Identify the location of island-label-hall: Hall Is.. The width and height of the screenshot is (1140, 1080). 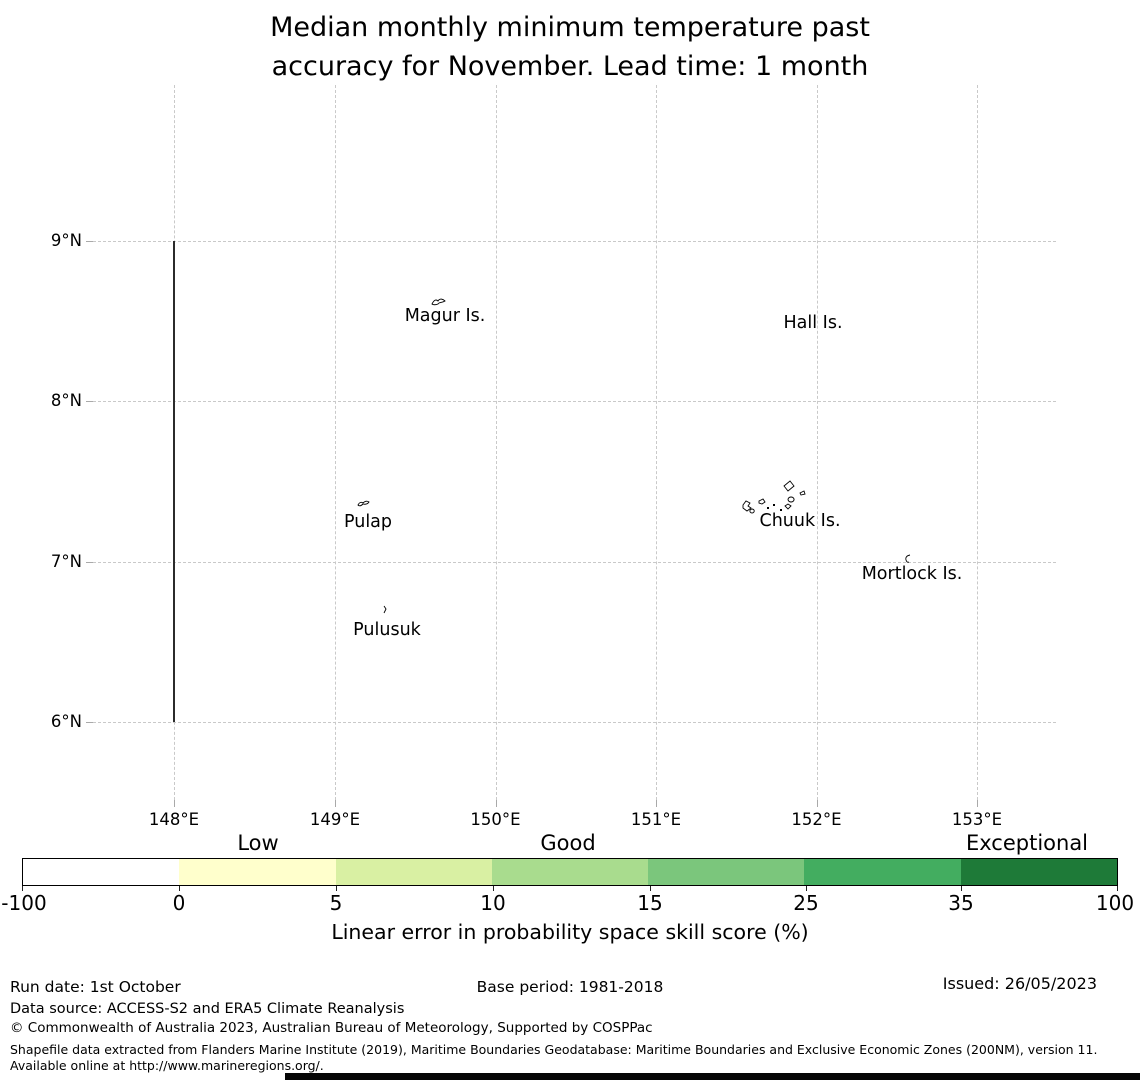
(813, 323).